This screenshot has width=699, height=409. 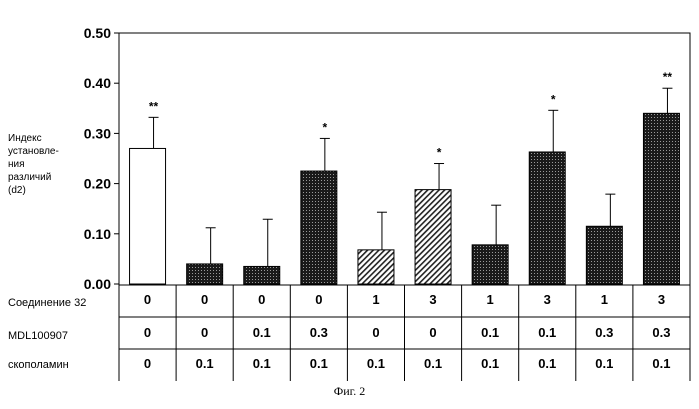 I want to click on significance-mark-5: *, so click(x=439, y=153).